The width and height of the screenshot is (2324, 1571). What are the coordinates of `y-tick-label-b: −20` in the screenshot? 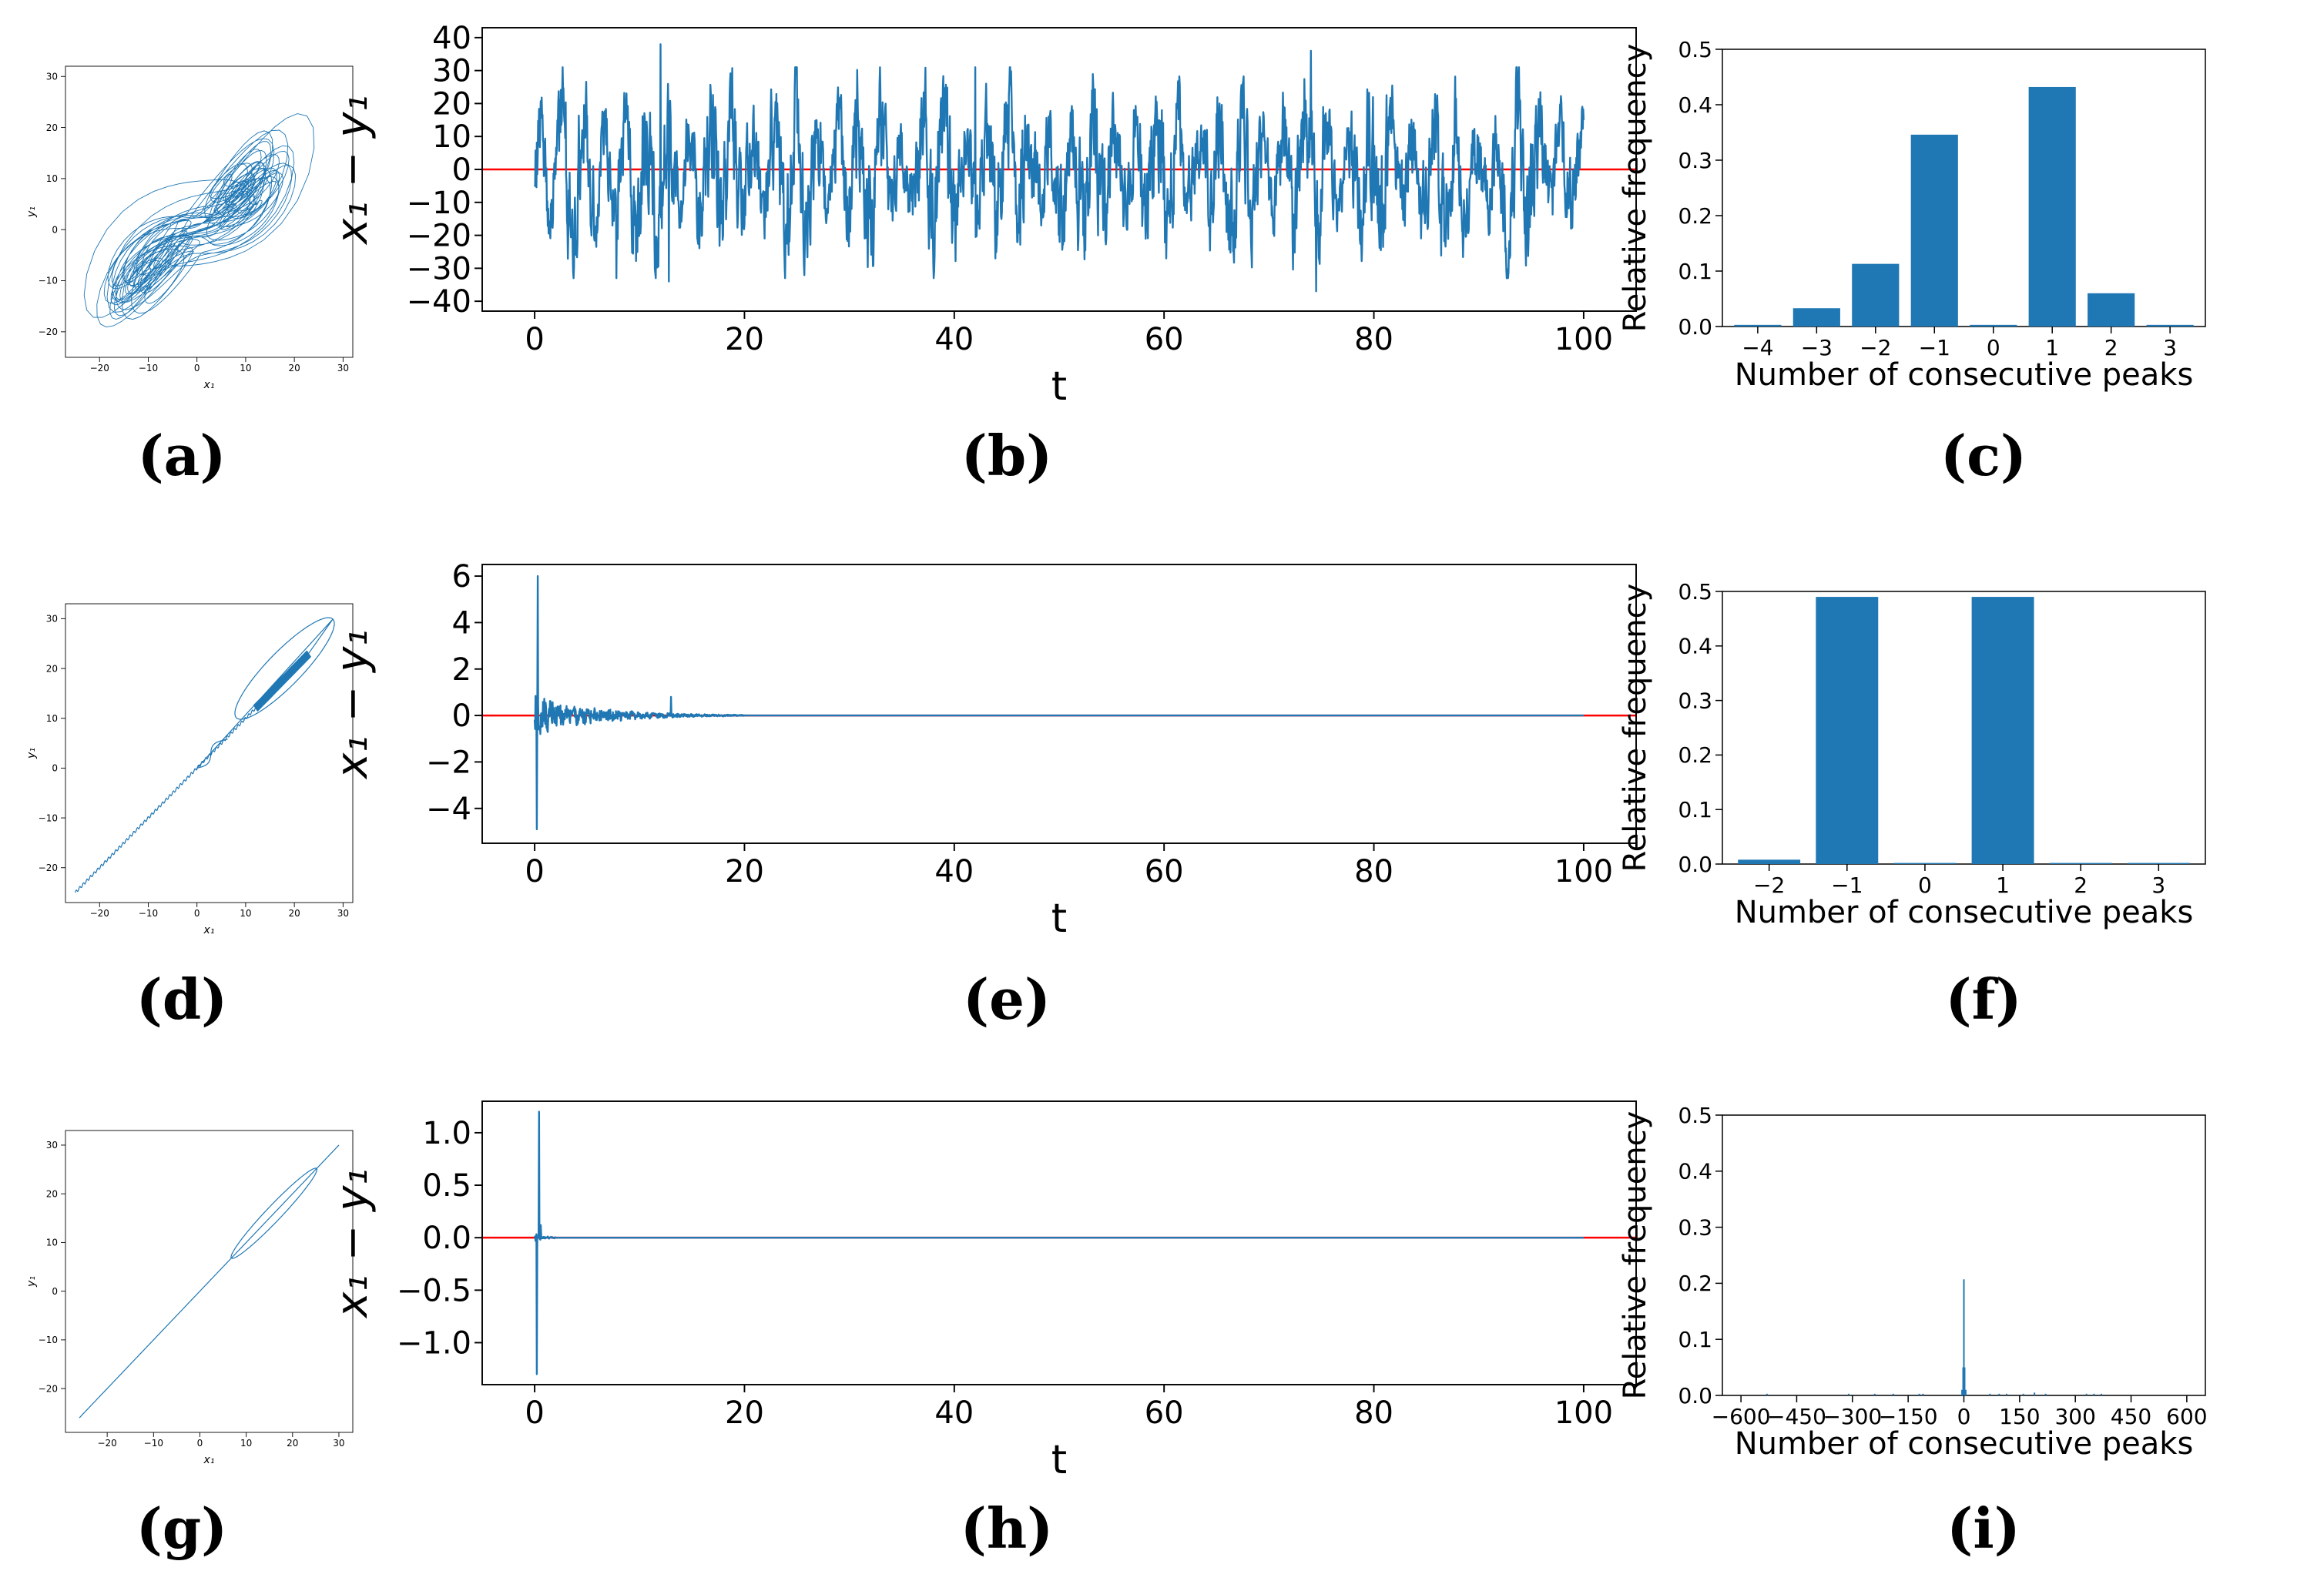 It's located at (439, 236).